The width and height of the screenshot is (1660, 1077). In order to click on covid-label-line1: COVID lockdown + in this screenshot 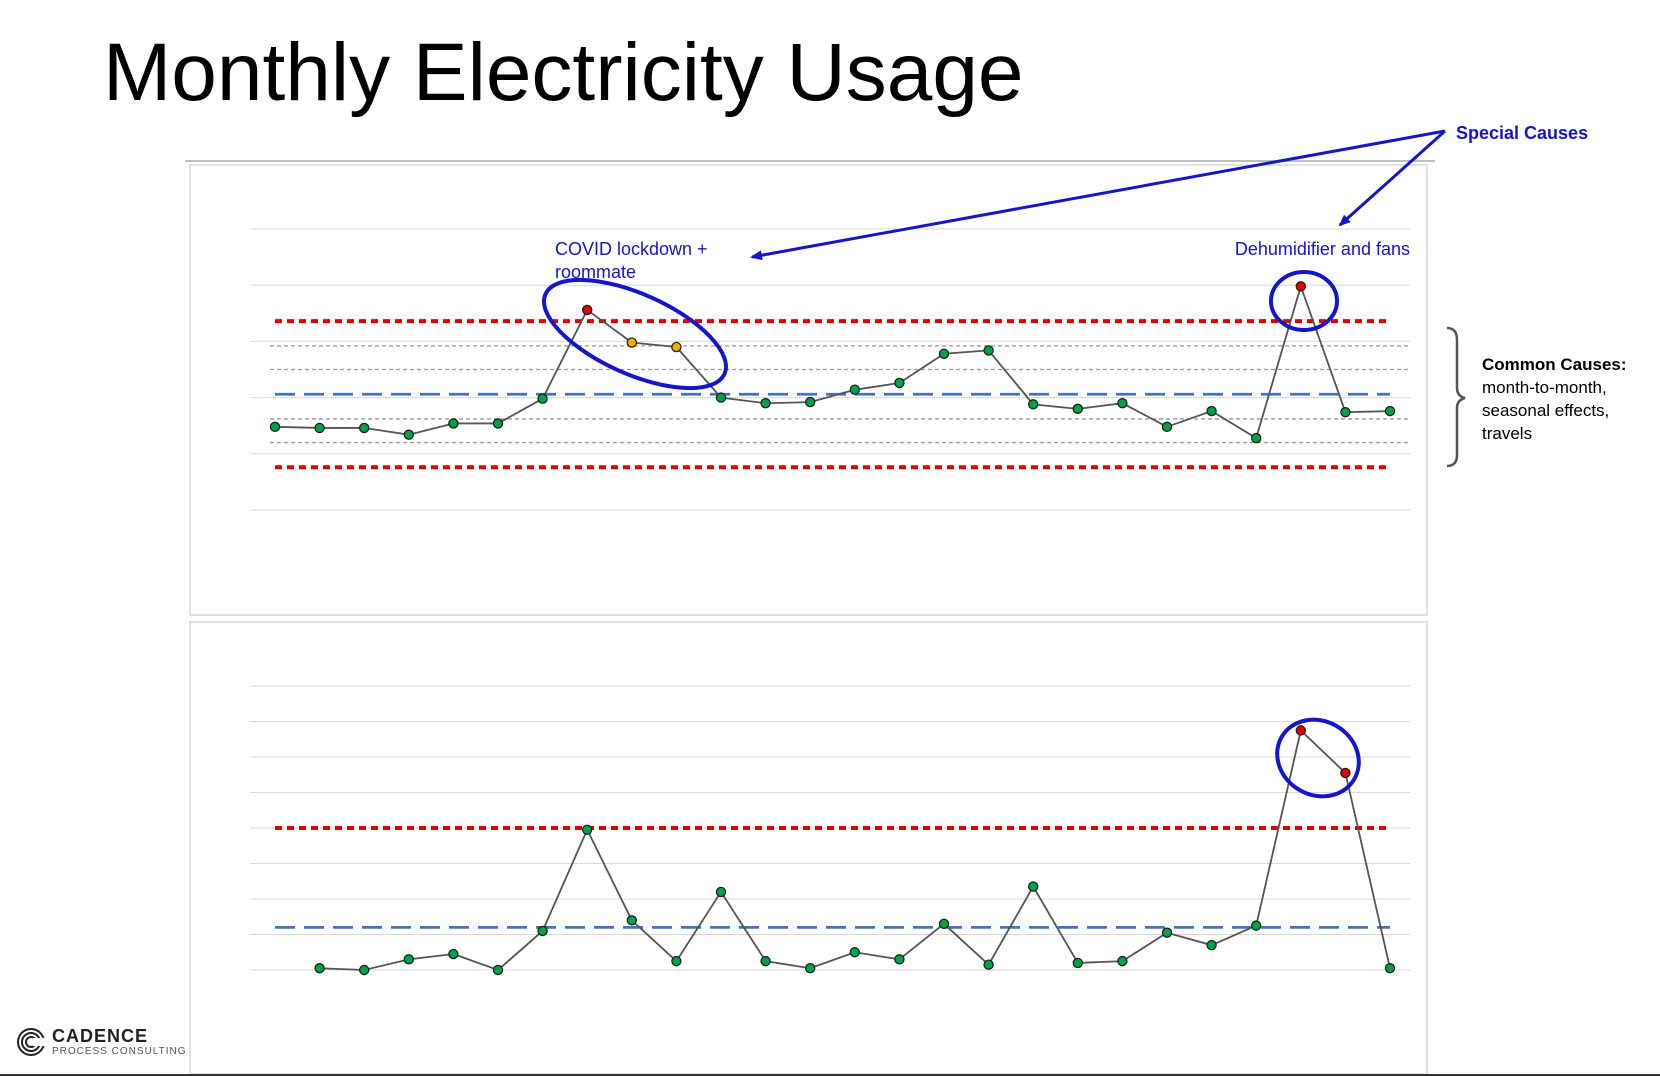, I will do `click(631, 249)`.